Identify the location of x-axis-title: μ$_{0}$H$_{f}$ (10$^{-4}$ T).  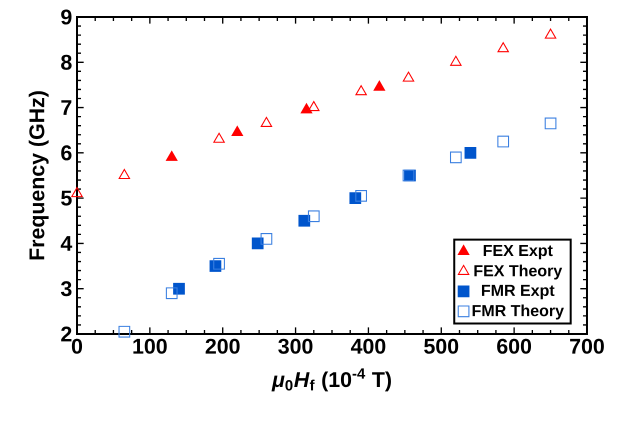
(331, 380).